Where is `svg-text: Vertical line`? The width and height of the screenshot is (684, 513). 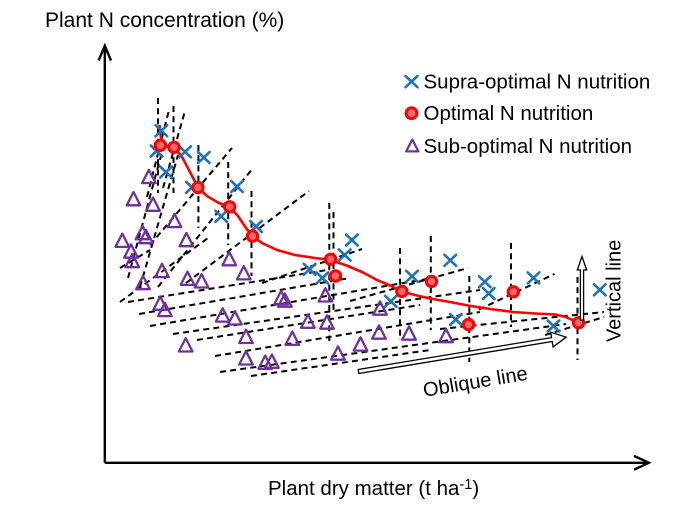 svg-text: Vertical line is located at coordinates (615, 291).